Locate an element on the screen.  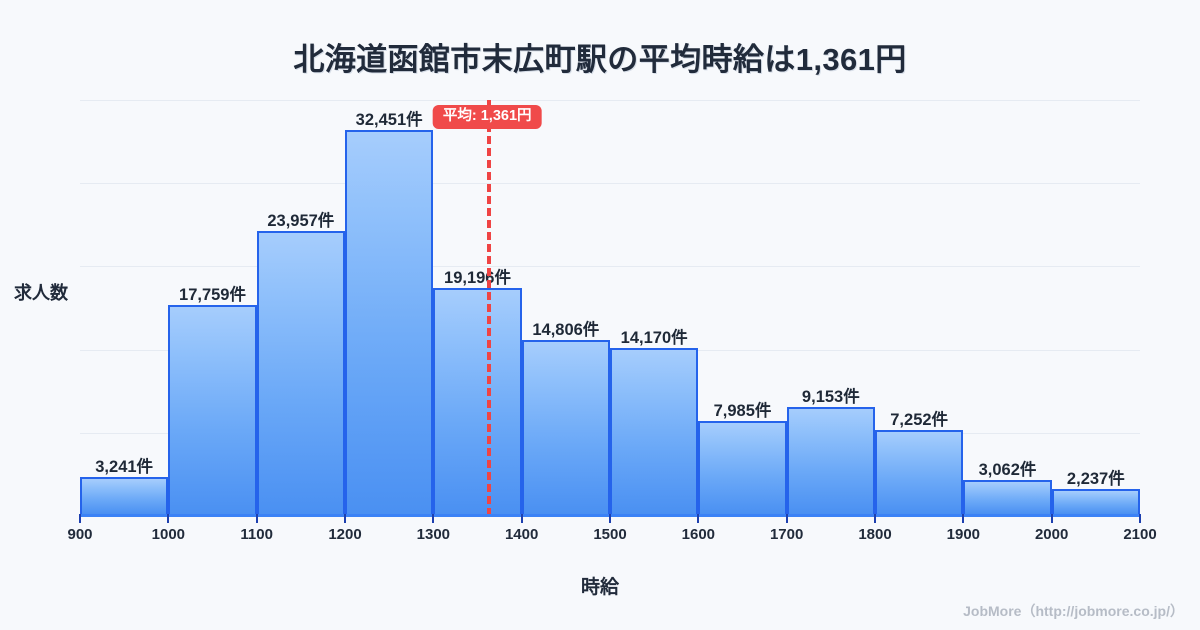
bar-value-label: 3,241件 is located at coordinates (124, 467).